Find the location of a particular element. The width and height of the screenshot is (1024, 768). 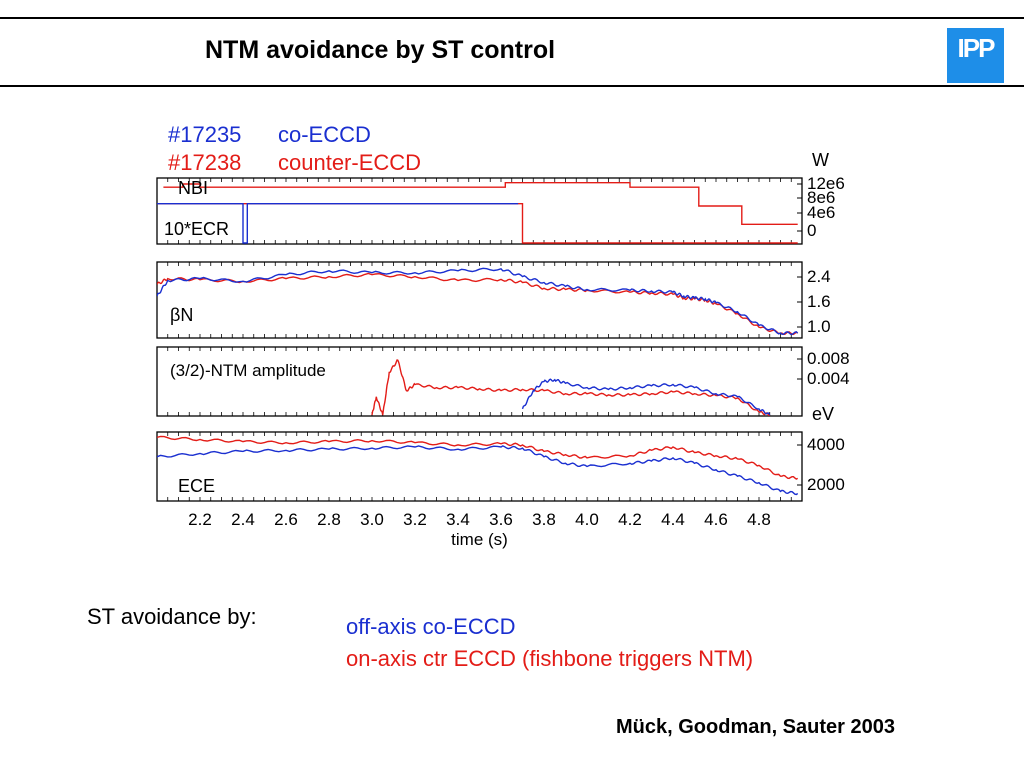

legend-shot-0: #17235 is located at coordinates (204, 134).